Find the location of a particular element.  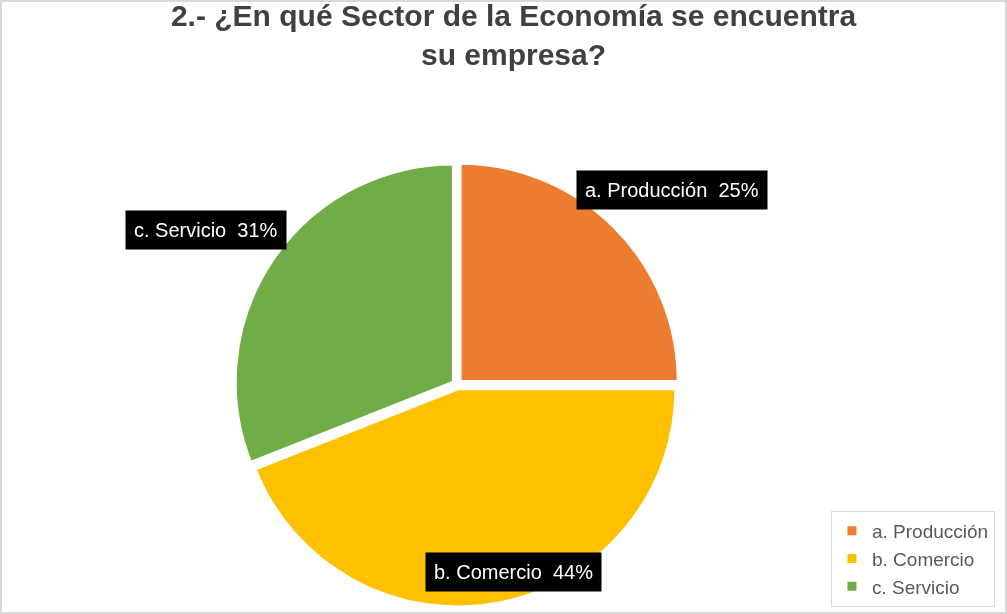

legend-label: c. Servicio is located at coordinates (915, 587).